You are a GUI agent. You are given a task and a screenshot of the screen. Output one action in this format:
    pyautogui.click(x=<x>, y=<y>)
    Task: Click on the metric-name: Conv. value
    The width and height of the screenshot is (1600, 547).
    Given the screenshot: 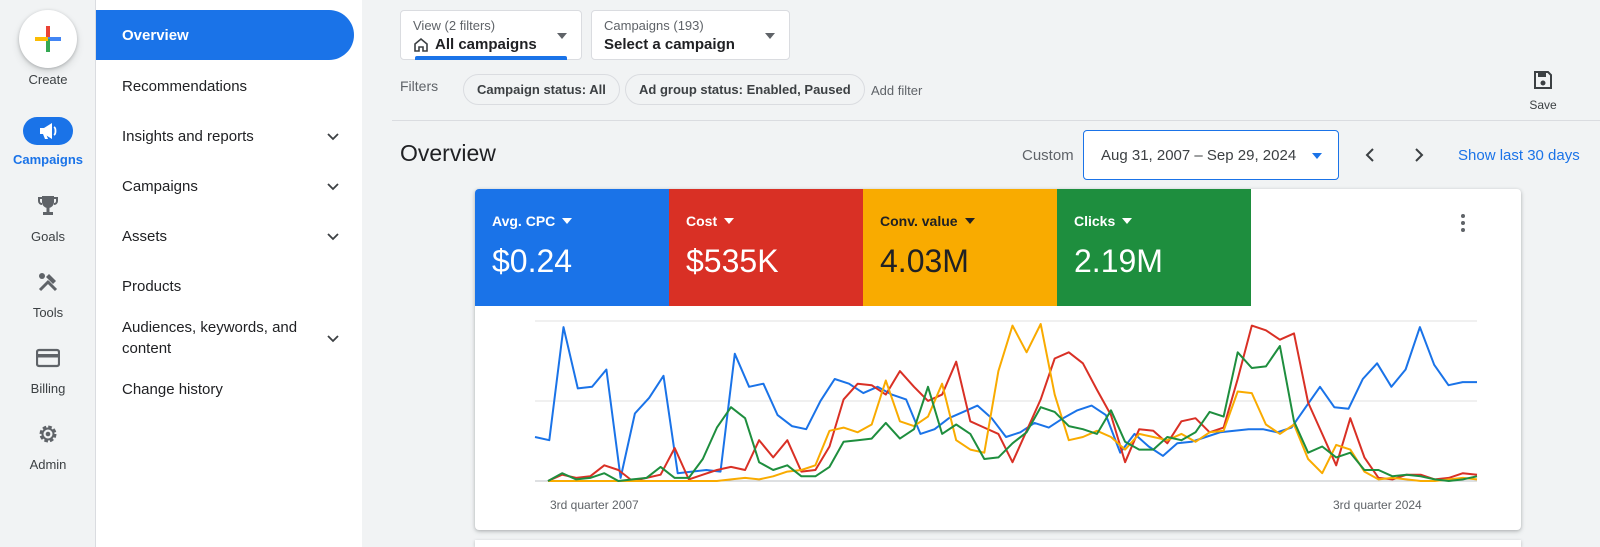 What is the action you would take?
    pyautogui.click(x=919, y=221)
    